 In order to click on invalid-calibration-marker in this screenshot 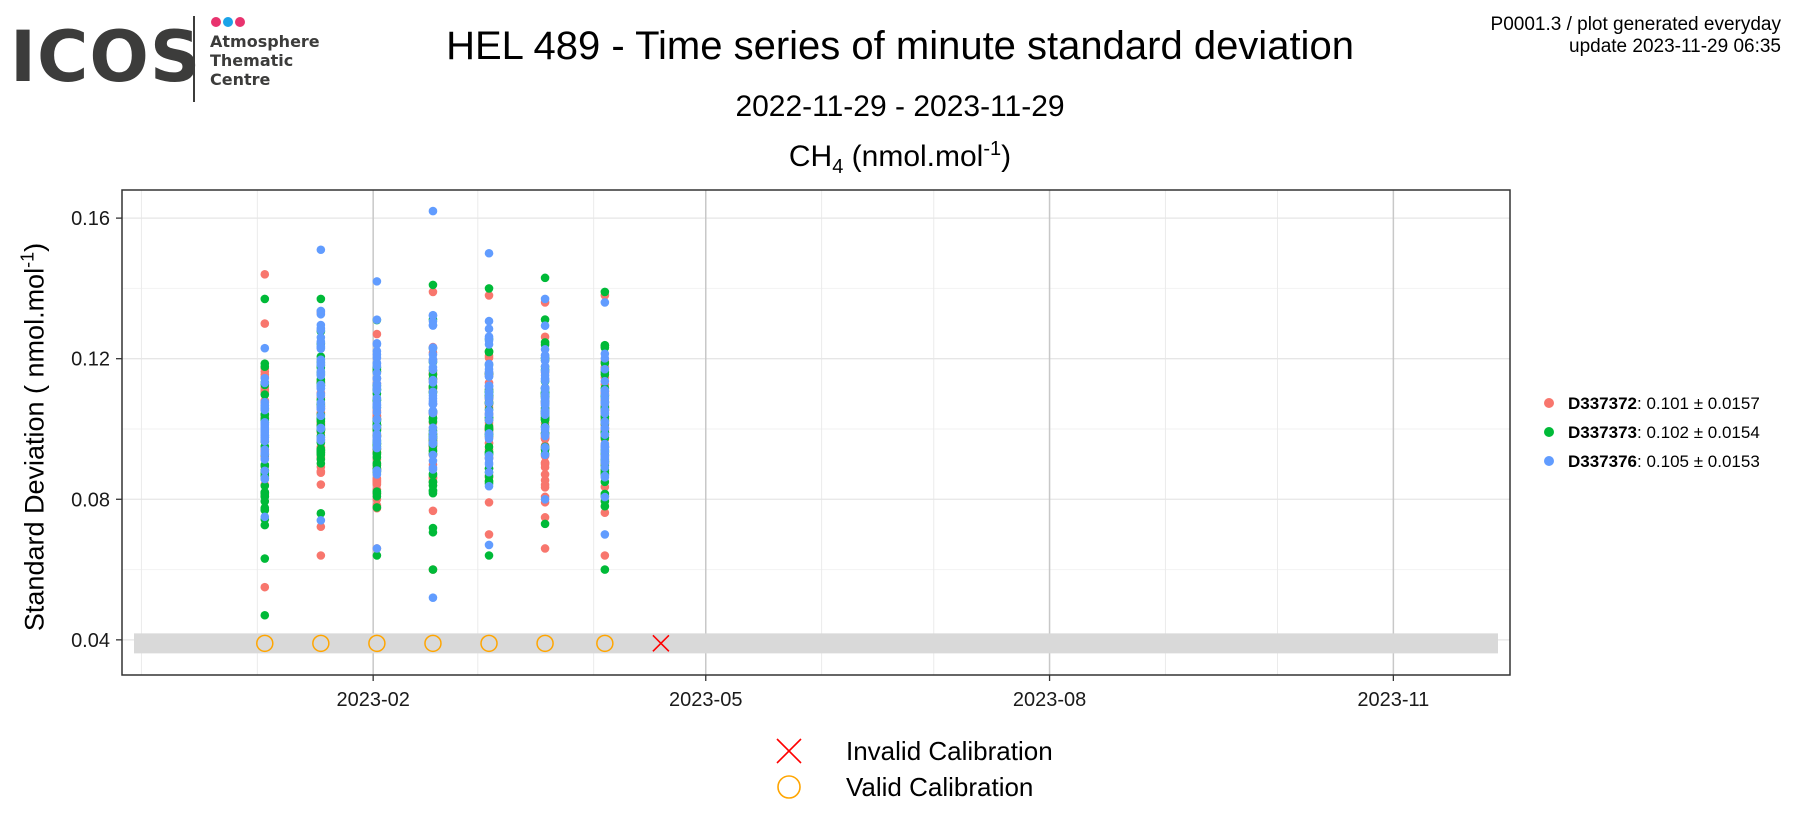, I will do `click(661, 643)`.